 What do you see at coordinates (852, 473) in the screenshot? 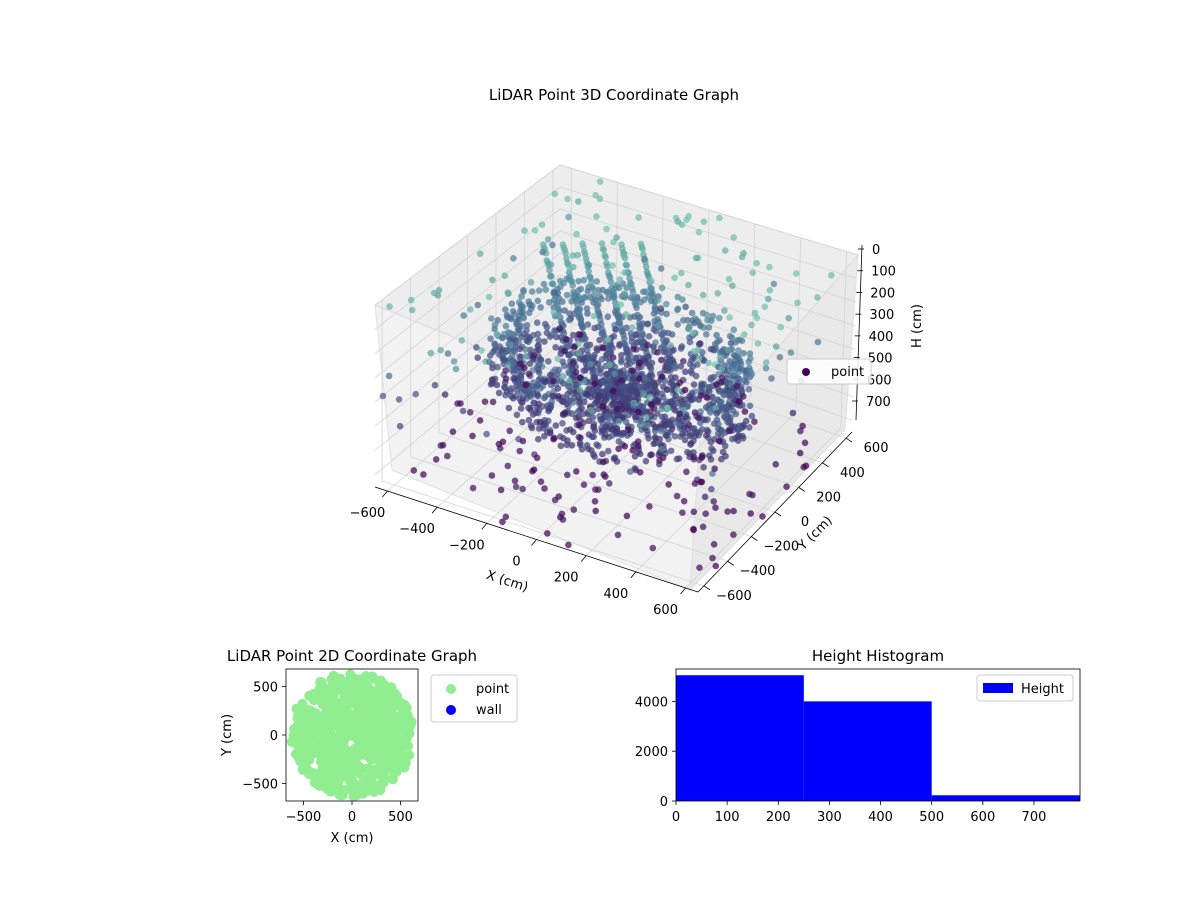
I see `y-tick-label-3d: 400` at bounding box center [852, 473].